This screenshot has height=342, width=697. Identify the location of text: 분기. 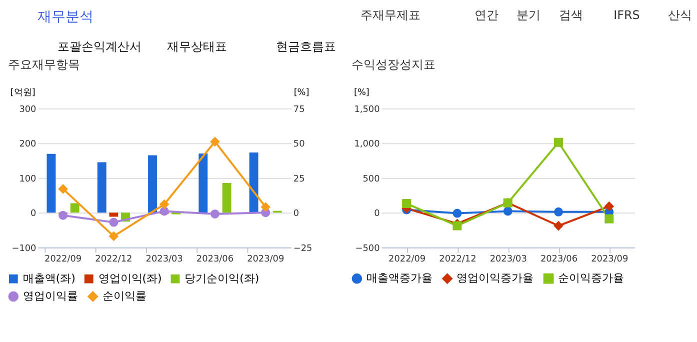
(528, 15).